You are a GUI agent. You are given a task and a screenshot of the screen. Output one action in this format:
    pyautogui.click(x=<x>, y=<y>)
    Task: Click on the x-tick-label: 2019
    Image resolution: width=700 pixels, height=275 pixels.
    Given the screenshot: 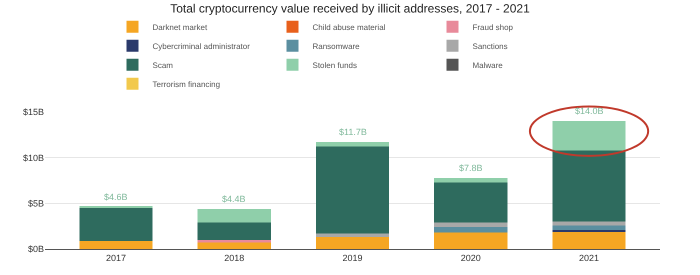 What is the action you would take?
    pyautogui.click(x=352, y=257)
    